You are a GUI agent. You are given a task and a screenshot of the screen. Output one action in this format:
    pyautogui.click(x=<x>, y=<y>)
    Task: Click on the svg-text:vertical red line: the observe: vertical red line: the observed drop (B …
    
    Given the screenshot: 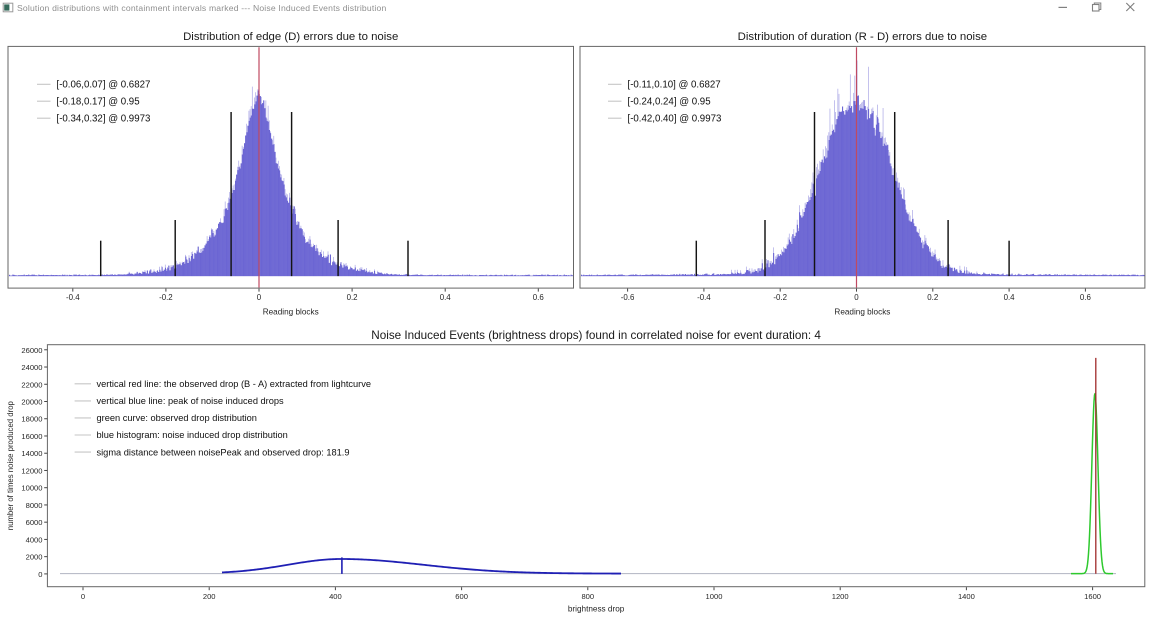 What is the action you would take?
    pyautogui.click(x=234, y=384)
    